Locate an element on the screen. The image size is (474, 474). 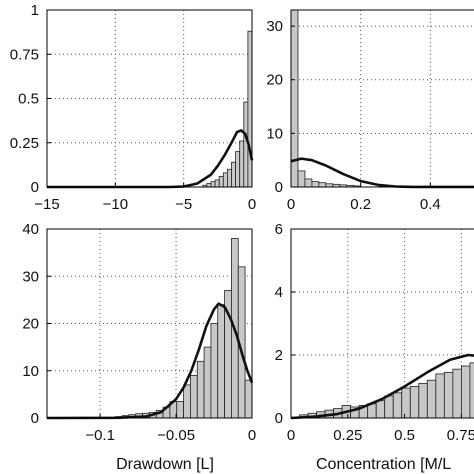
y-tick-label: 4 is located at coordinates (279, 292).